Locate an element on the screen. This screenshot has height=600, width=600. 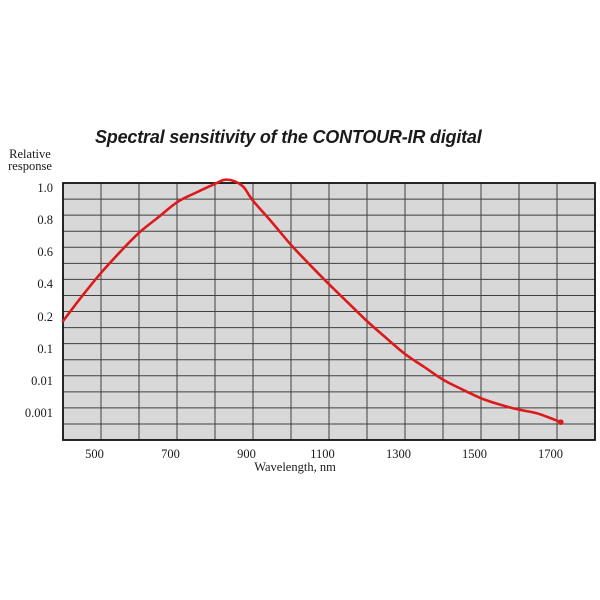
y-tick-label: 0.1 is located at coordinates (45, 348).